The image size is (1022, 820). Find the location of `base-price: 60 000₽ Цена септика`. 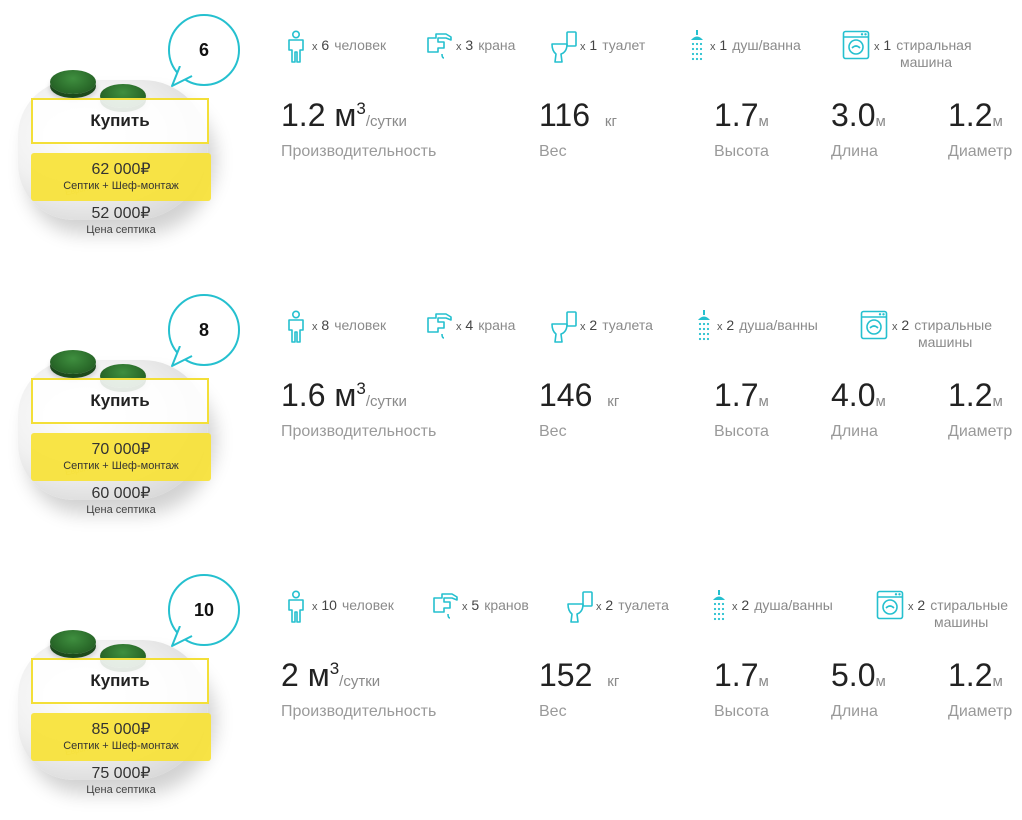

base-price: 60 000₽ Цена септика is located at coordinates (121, 501).